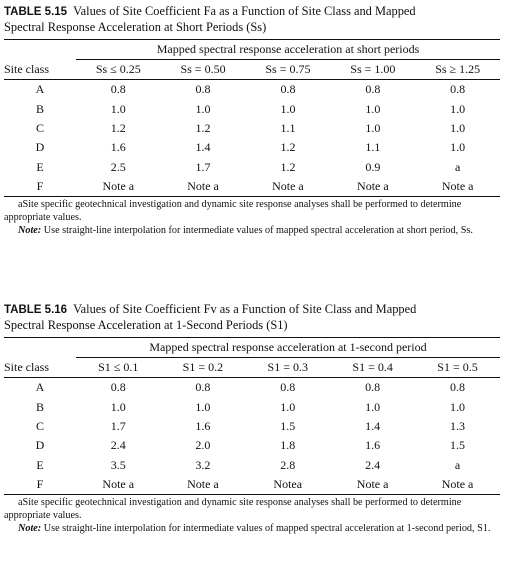 Image resolution: width=506 pixels, height=567 pixels. I want to click on column-header: S1 = 0.4, so click(373, 367).